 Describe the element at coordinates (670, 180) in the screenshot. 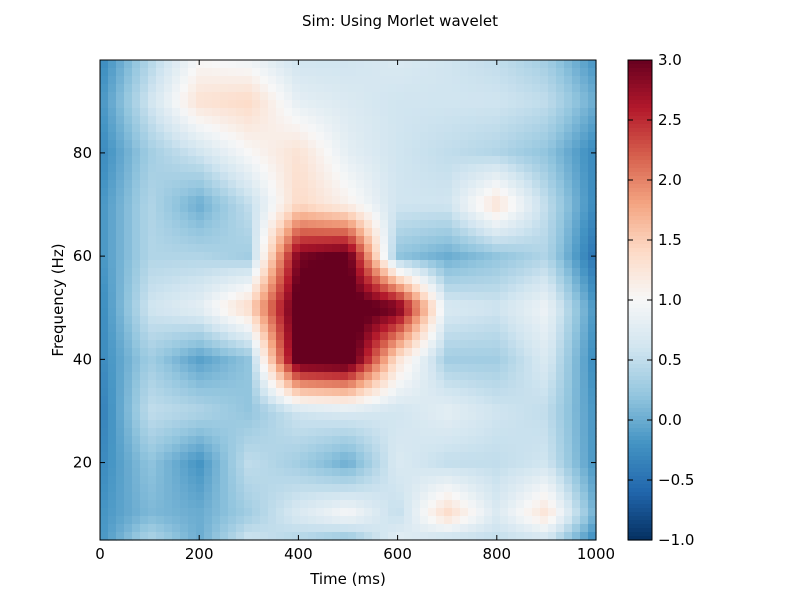

I see `colorbar-tick-label: 2.0` at that location.